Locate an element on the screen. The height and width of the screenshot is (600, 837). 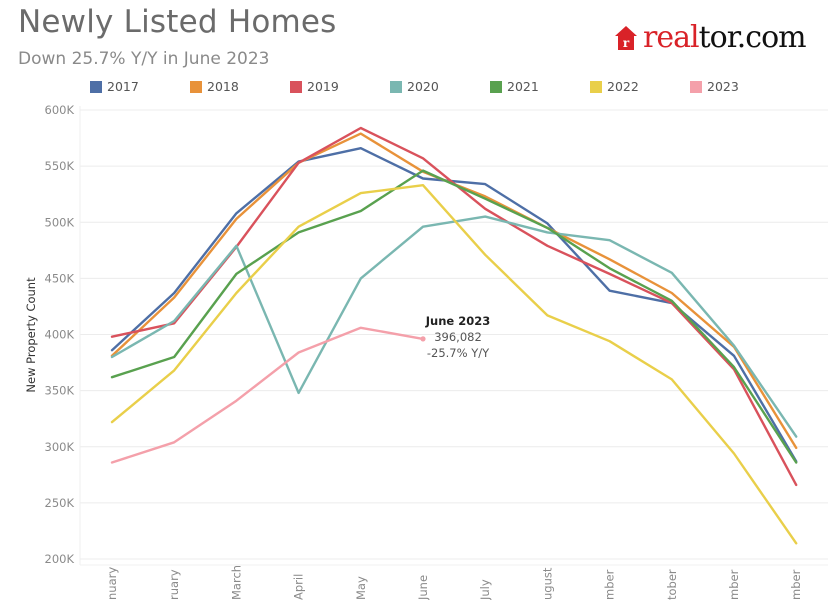
house-icon: r is located at coordinates (626, 38).